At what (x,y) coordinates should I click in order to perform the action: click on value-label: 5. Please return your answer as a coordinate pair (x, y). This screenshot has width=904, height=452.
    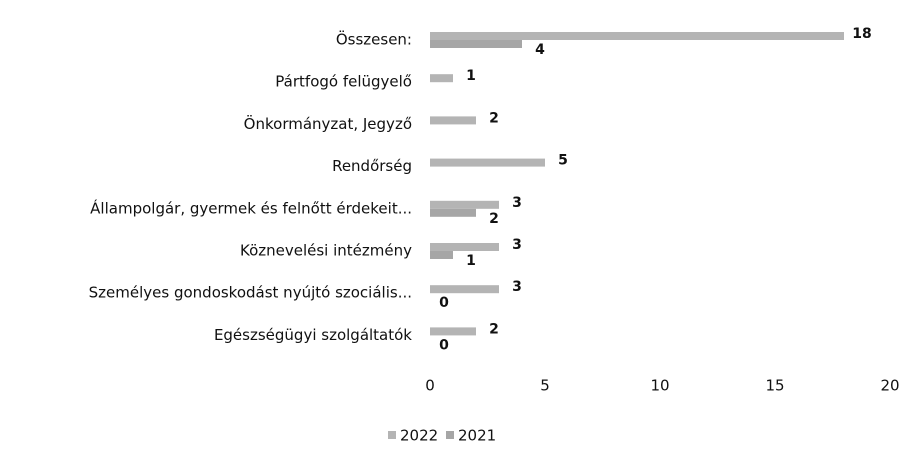
    Looking at the image, I should click on (563, 161).